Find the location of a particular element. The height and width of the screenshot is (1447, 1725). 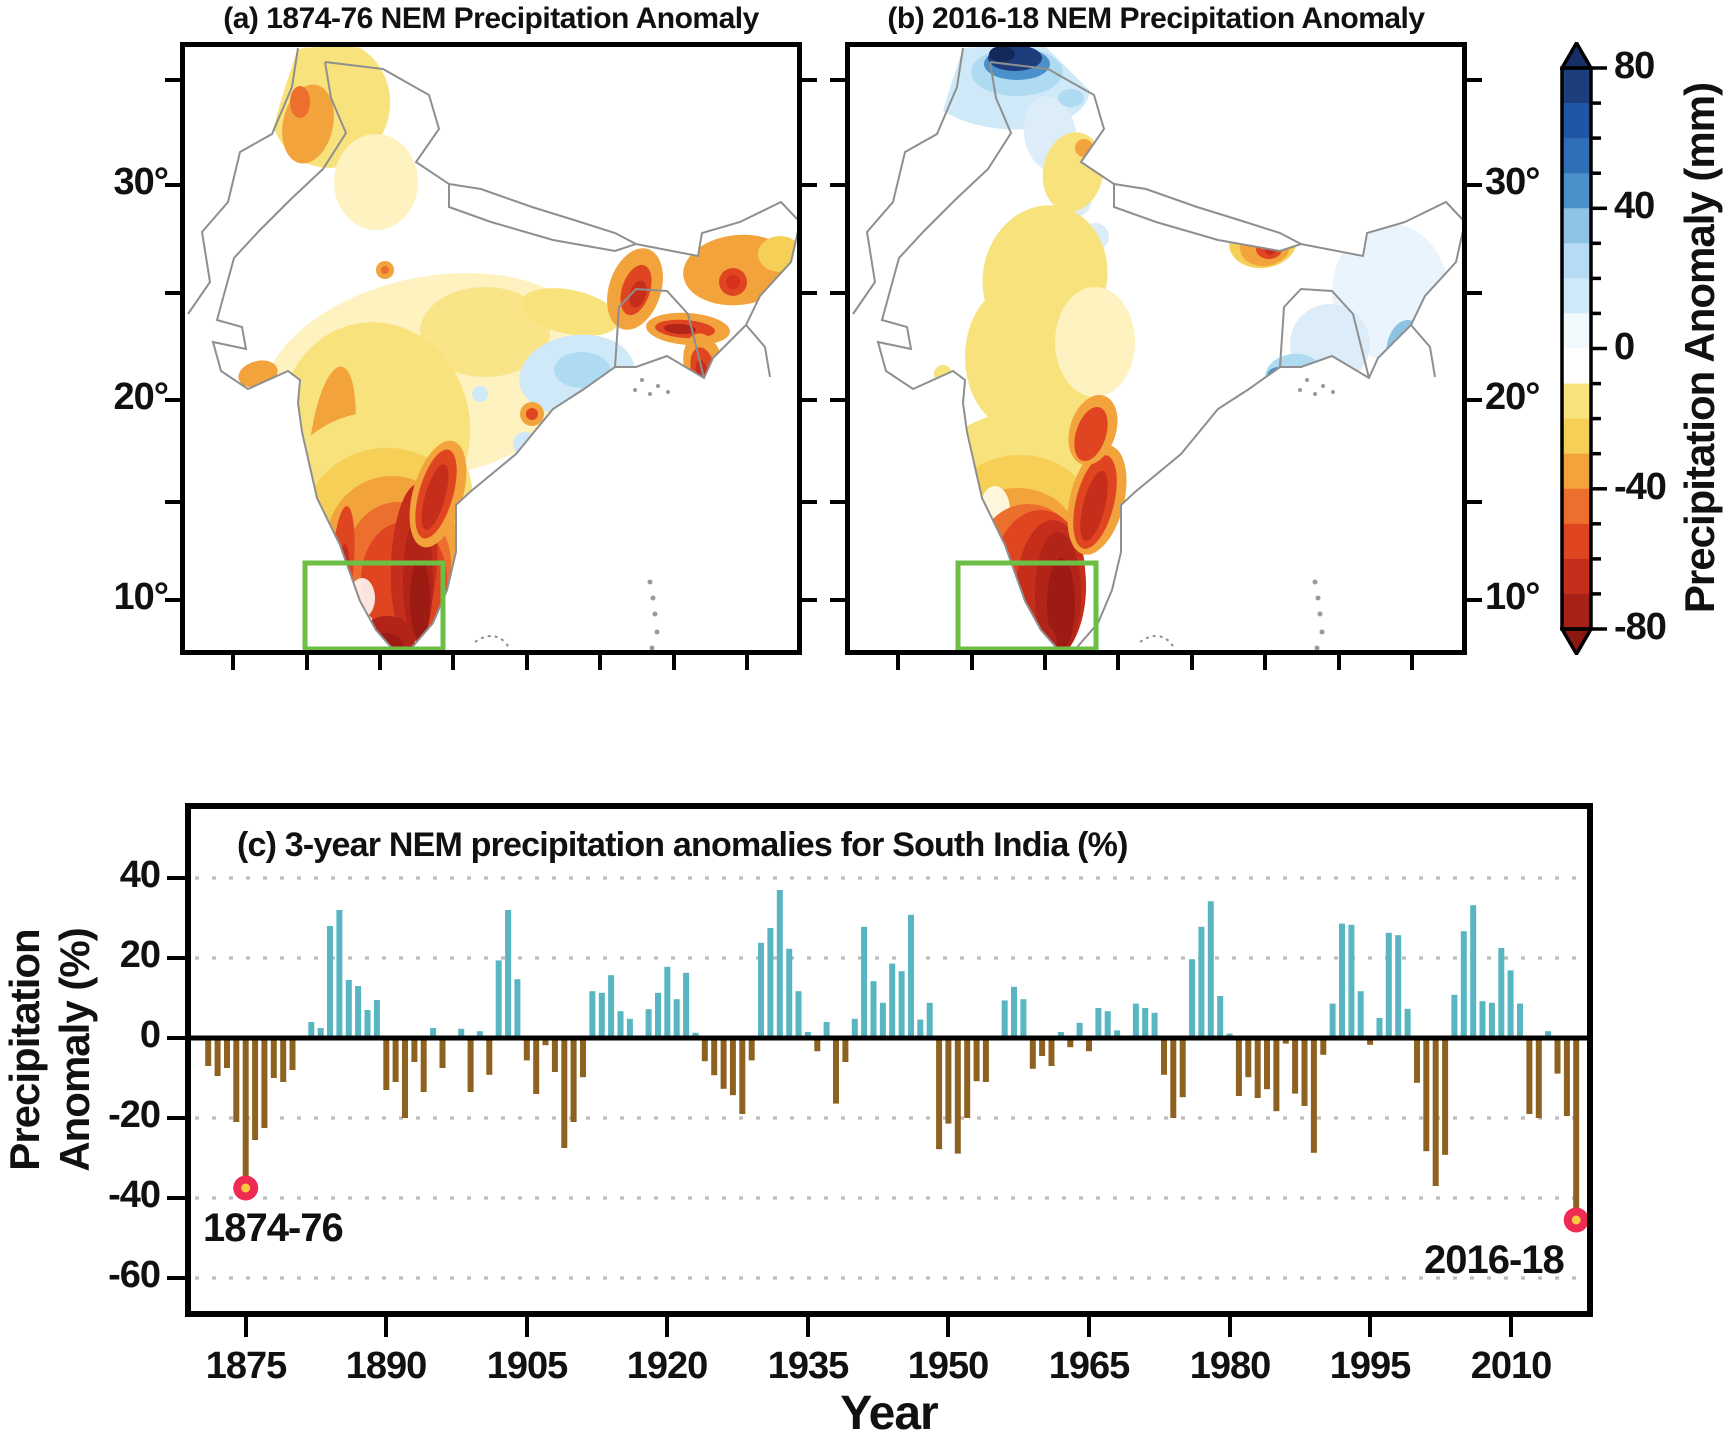

bar-2004 is located at coordinates (1454, 1016).